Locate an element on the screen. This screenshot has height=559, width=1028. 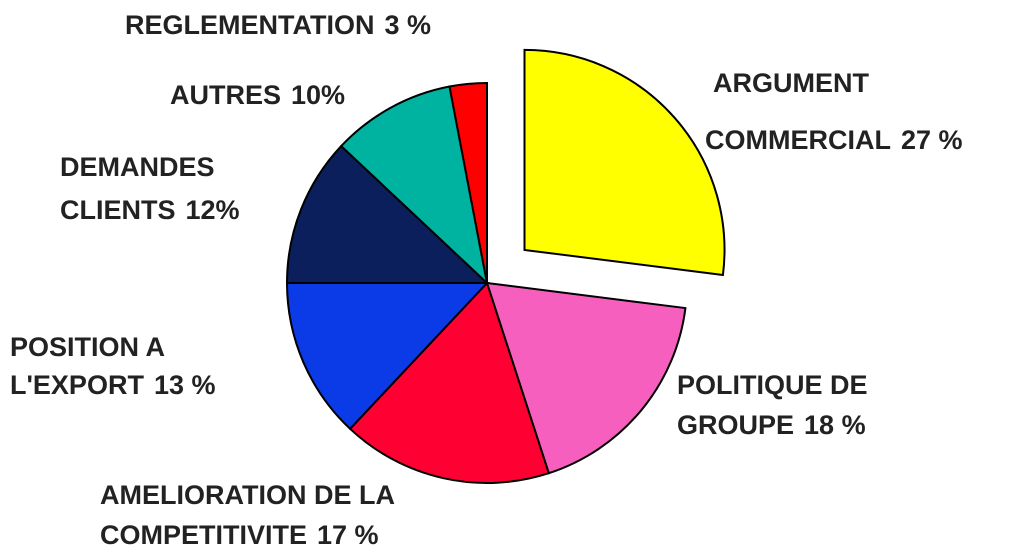
label-line: REGLEMENTATION is located at coordinates (250, 25).